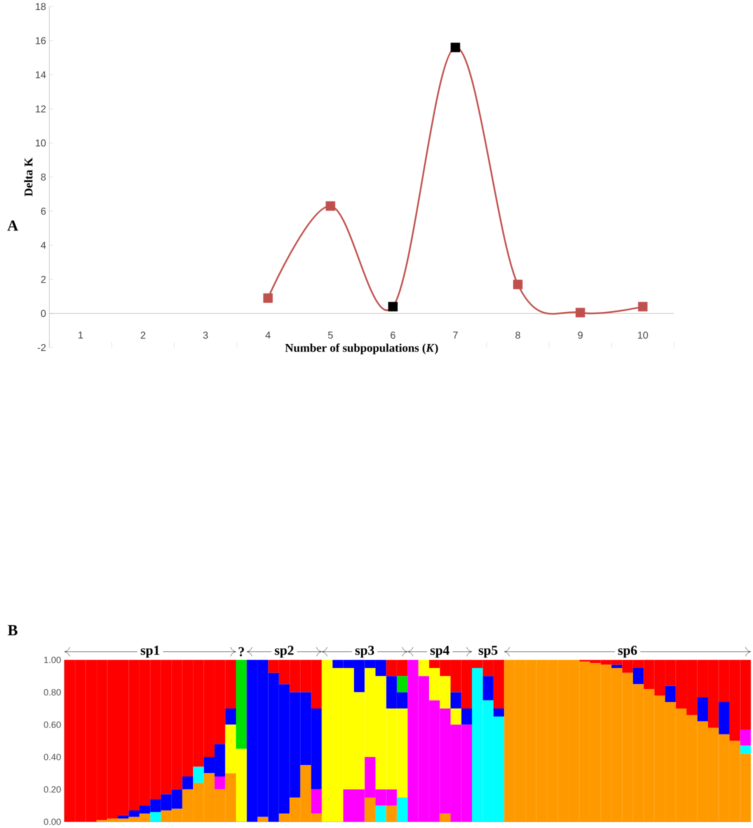  Describe the element at coordinates (488, 652) in the screenshot. I see `text: sp5` at that location.